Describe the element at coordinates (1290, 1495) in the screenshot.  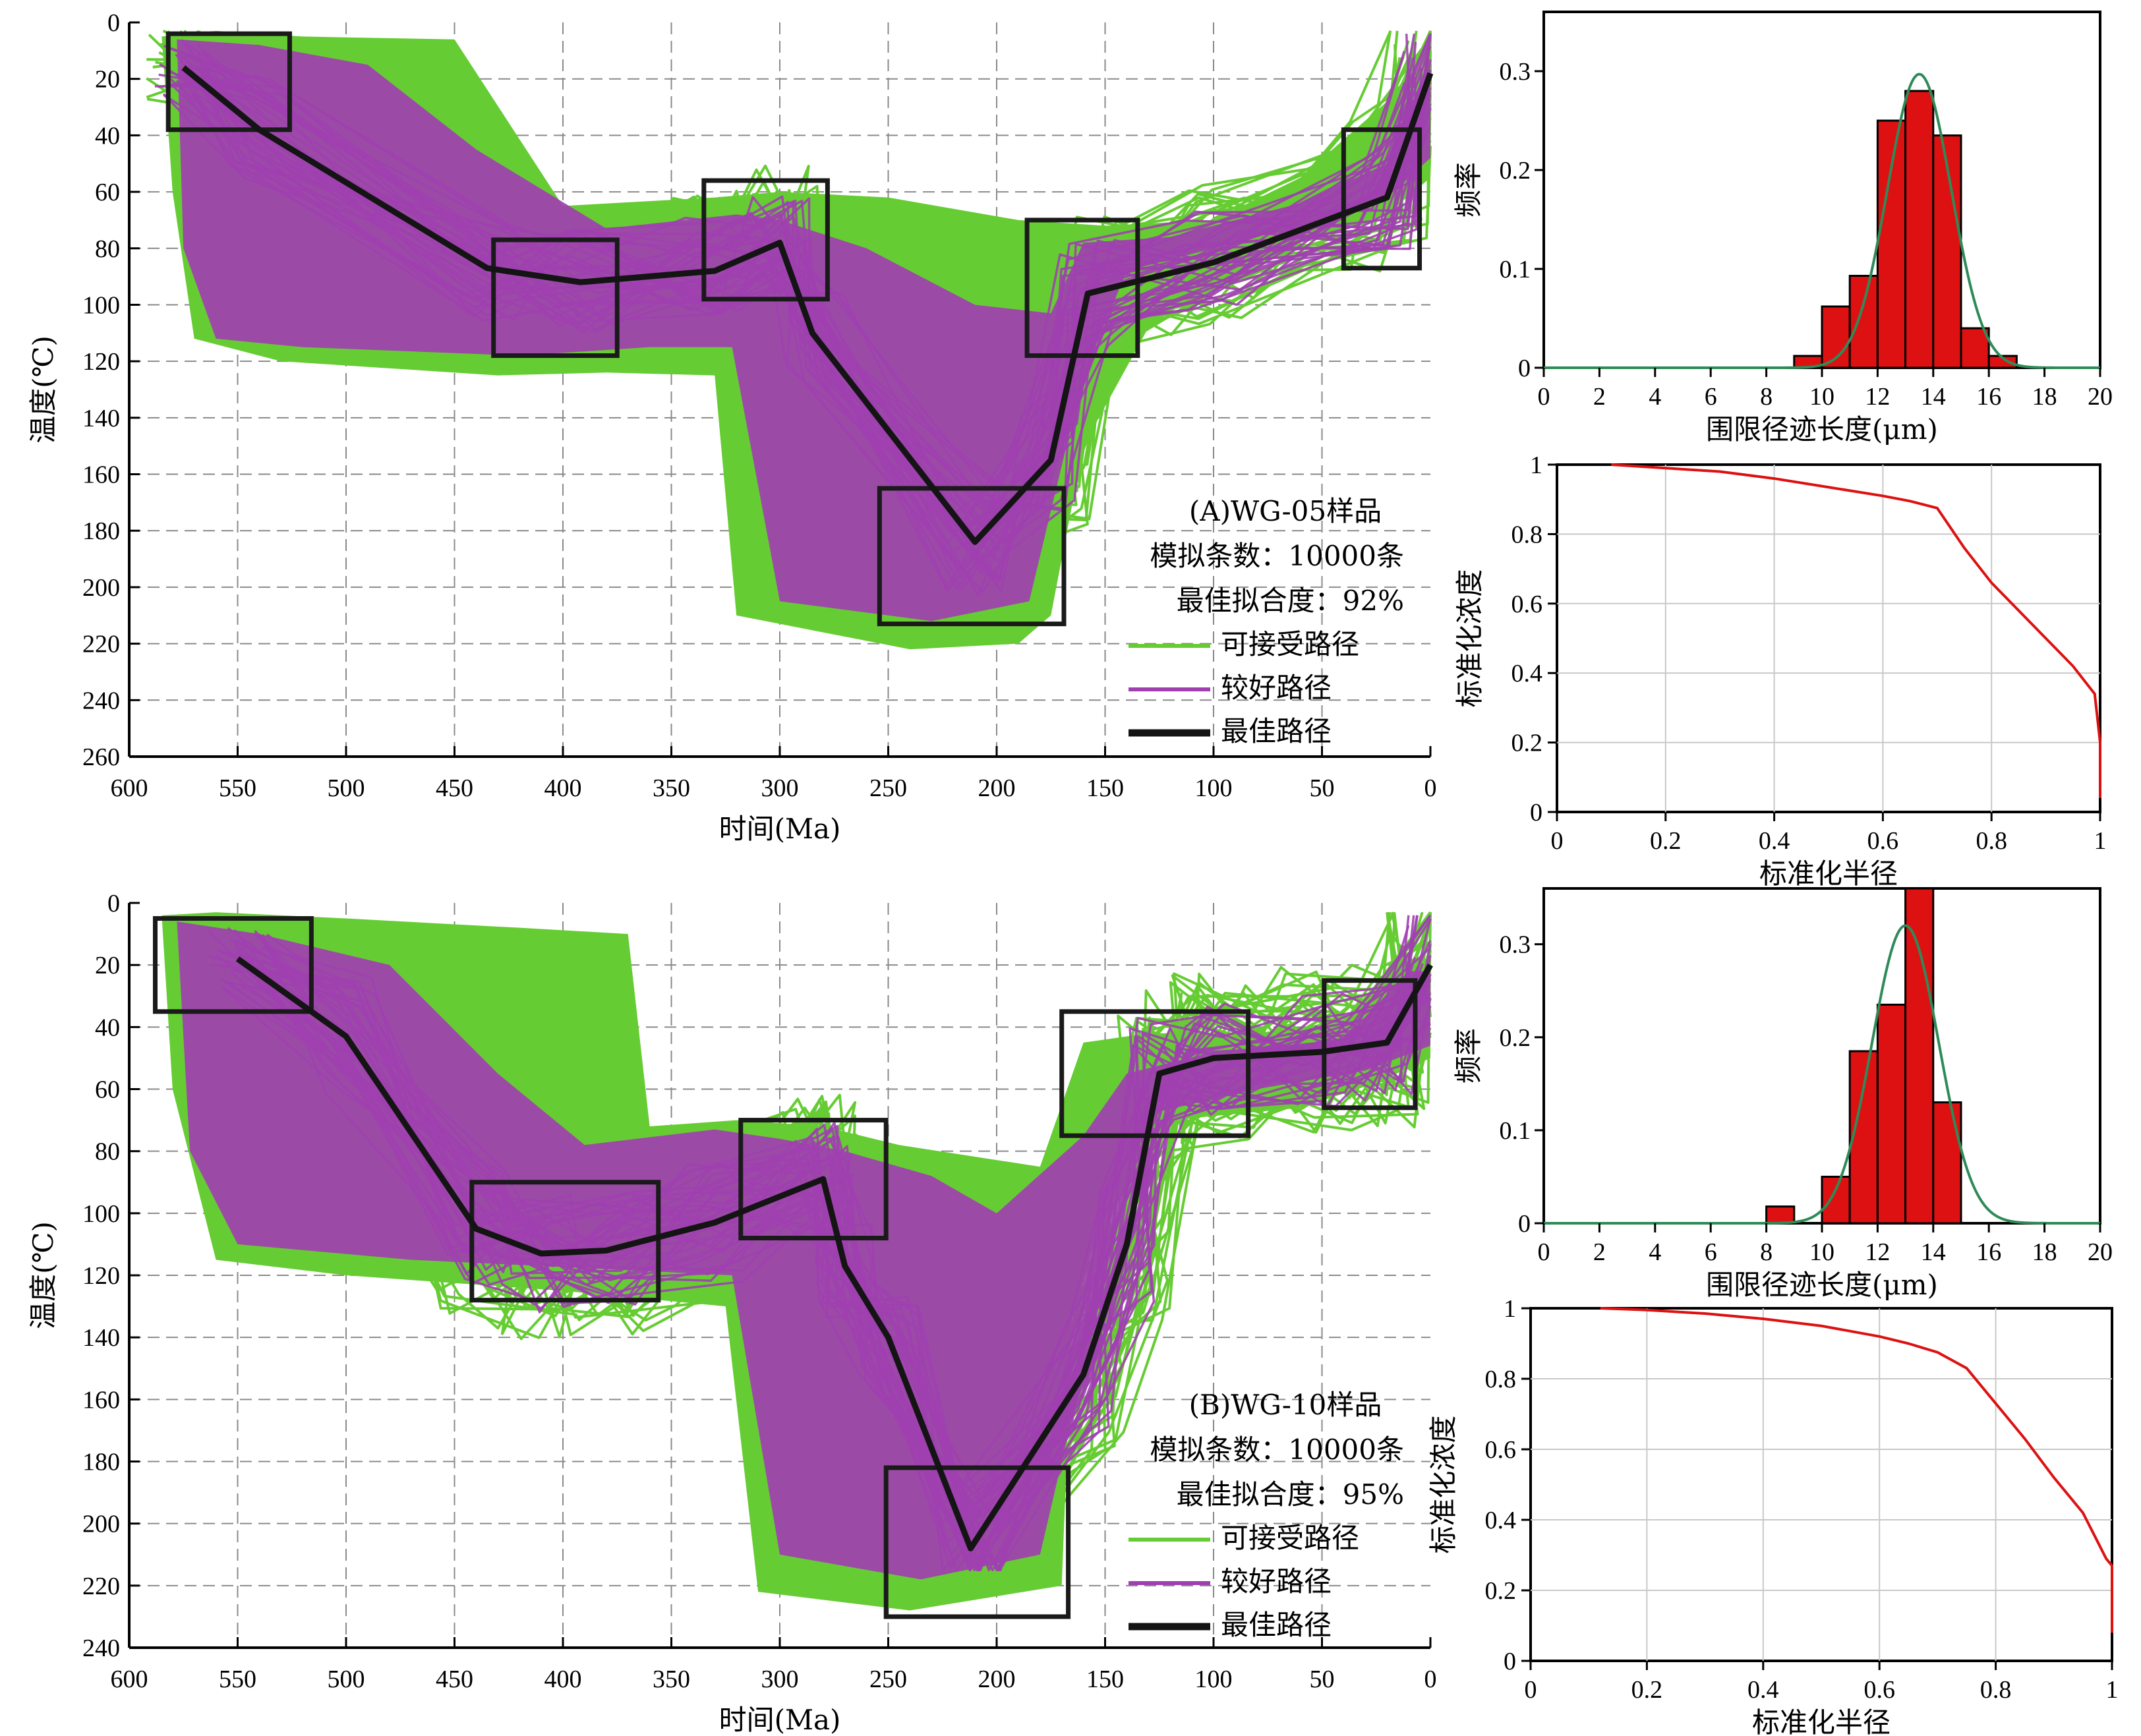
I see `best-fit-value: 最佳拟合度：95%` at that location.